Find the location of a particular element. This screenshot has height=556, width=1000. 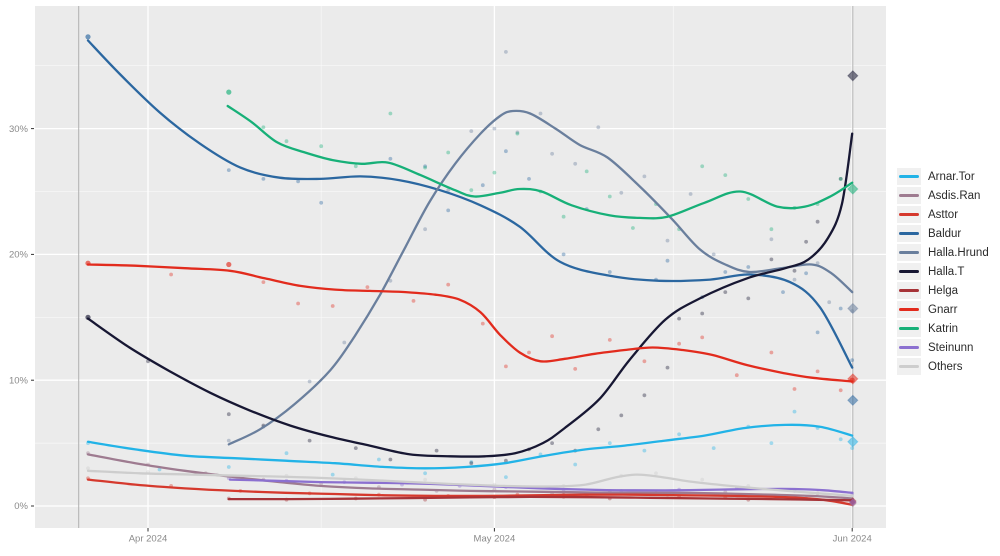

legend-label: Others is located at coordinates (945, 366).